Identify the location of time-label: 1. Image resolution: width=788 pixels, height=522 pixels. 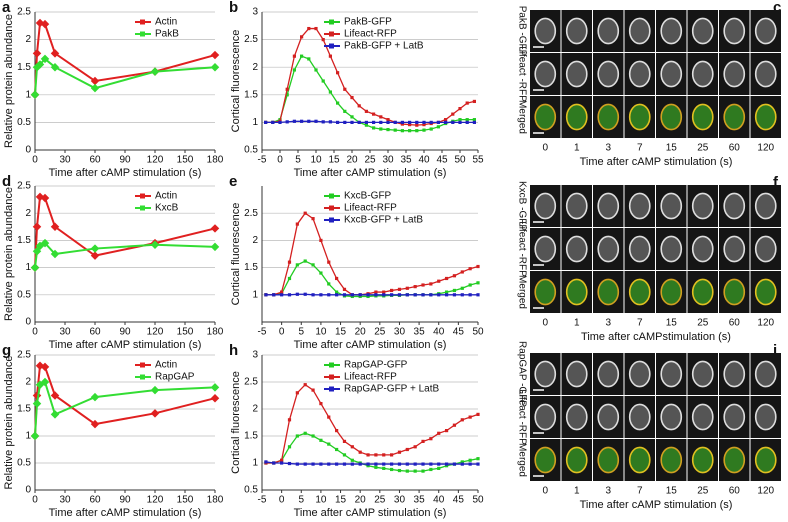
(577, 148).